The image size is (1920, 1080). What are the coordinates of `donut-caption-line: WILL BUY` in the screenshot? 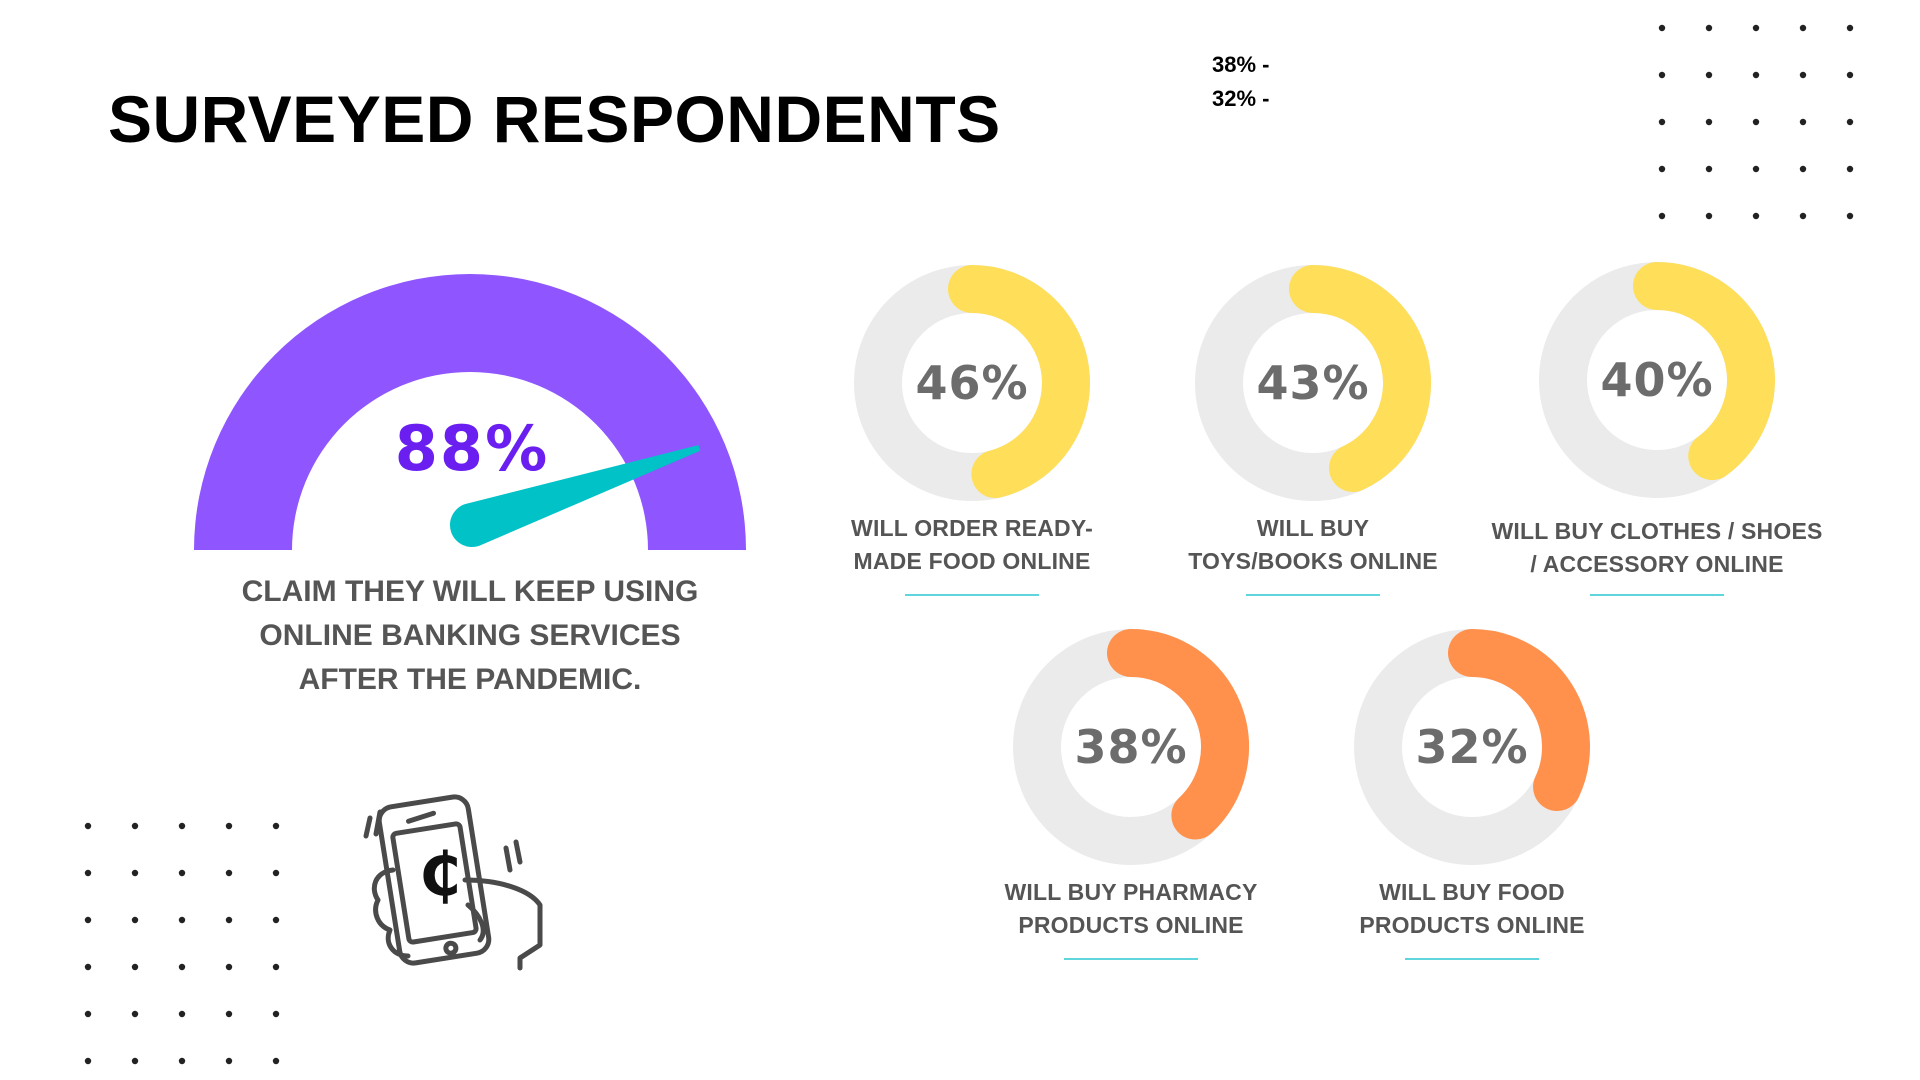 It's located at (1313, 528).